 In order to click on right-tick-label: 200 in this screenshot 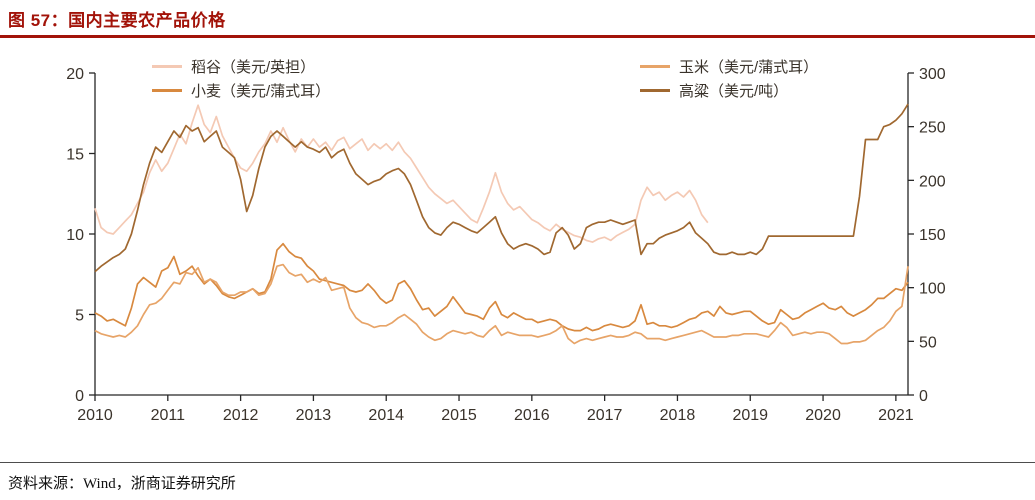, I will do `click(932, 181)`.